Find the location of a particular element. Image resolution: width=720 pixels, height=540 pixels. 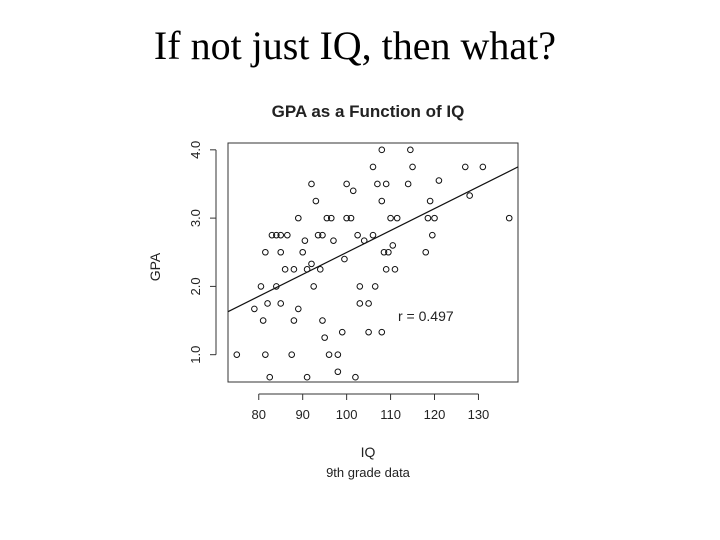

y-axis: 1.0 2.0 3.0 4.0 is located at coordinates (202, 252).